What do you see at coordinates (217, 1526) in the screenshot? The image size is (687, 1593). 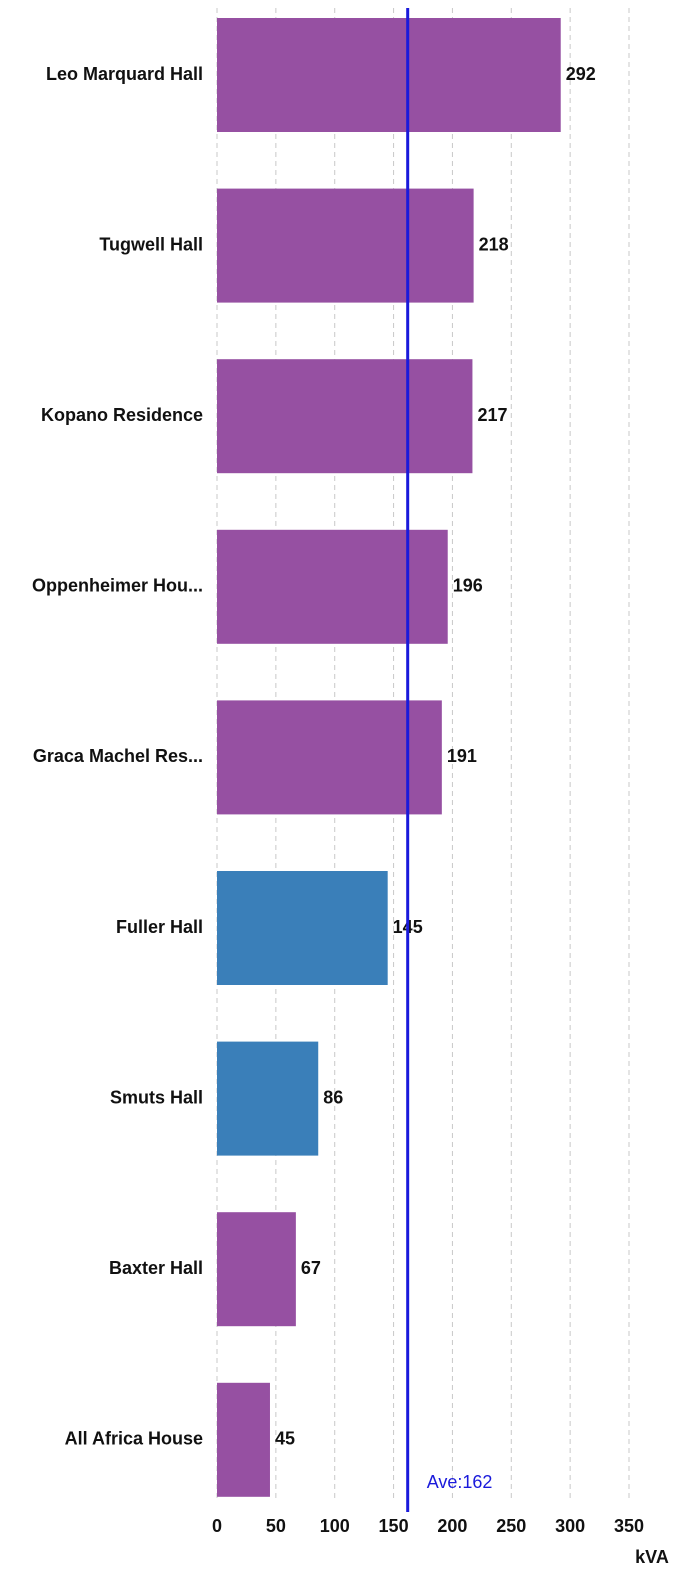 I see `x-tick-label: 0` at bounding box center [217, 1526].